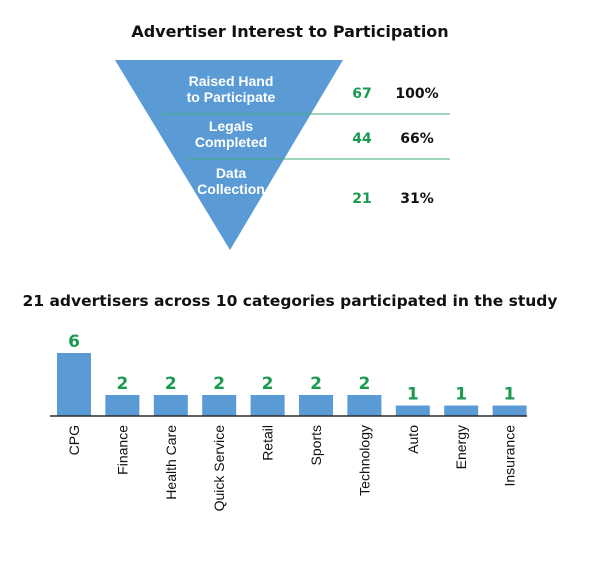 The width and height of the screenshot is (600, 563). I want to click on category-label: Energy, so click(461, 447).